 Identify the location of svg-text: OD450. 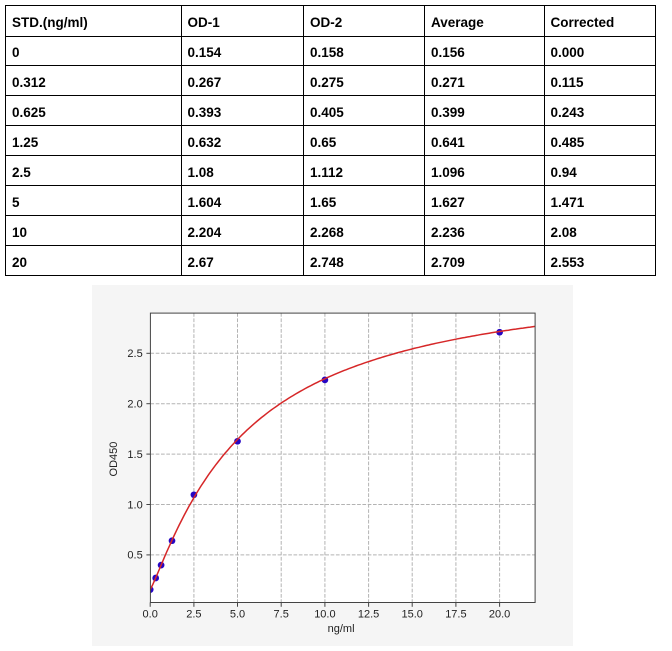
(114, 459).